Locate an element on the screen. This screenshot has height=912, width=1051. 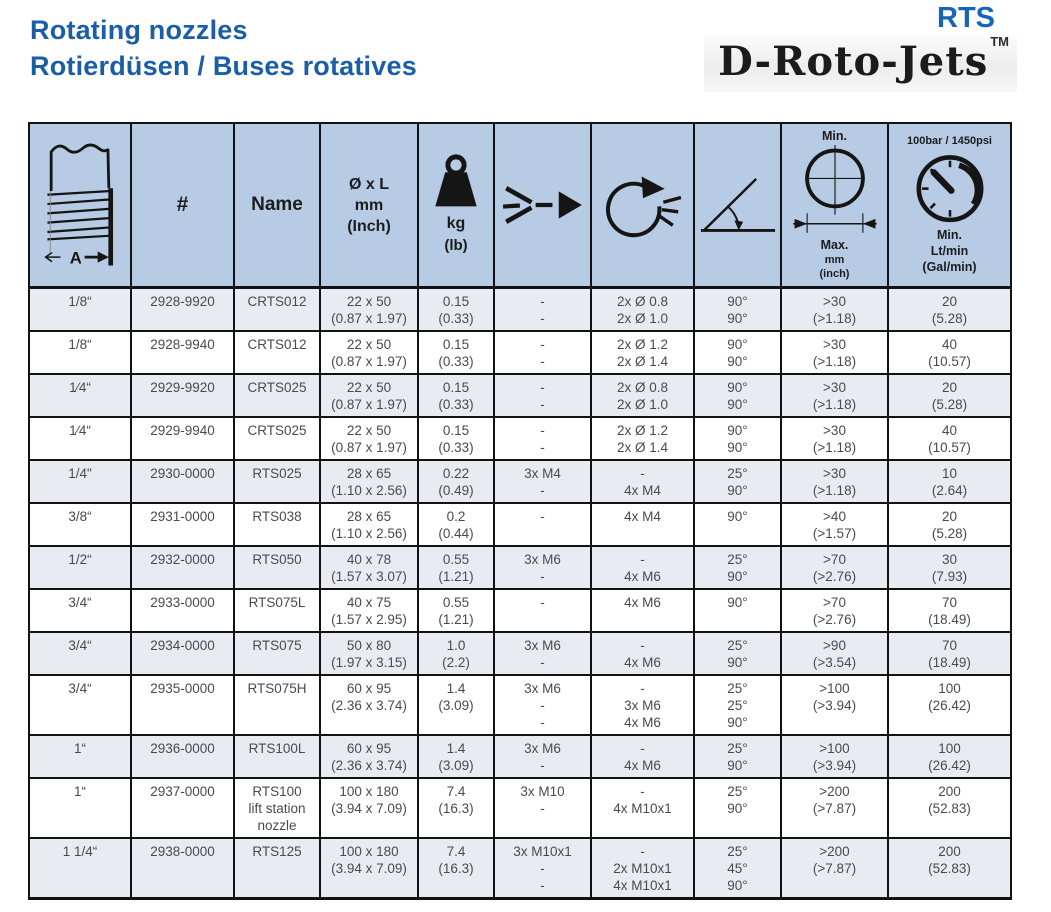
cell-flow: 20 (5.28) is located at coordinates (949, 395).